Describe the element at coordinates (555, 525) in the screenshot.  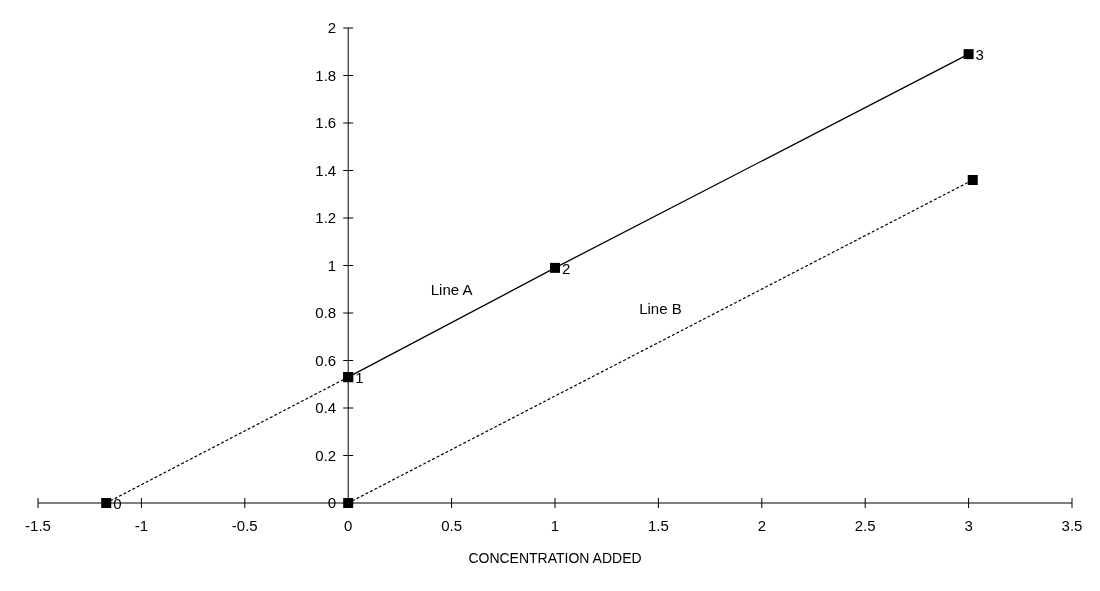
I see `x-tick-label: 1` at that location.